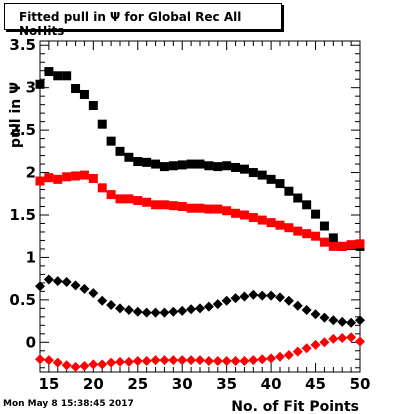 The width and height of the screenshot is (400, 414). Describe the element at coordinates (31, 342) in the screenshot. I see `y-tick-label: 0` at that location.